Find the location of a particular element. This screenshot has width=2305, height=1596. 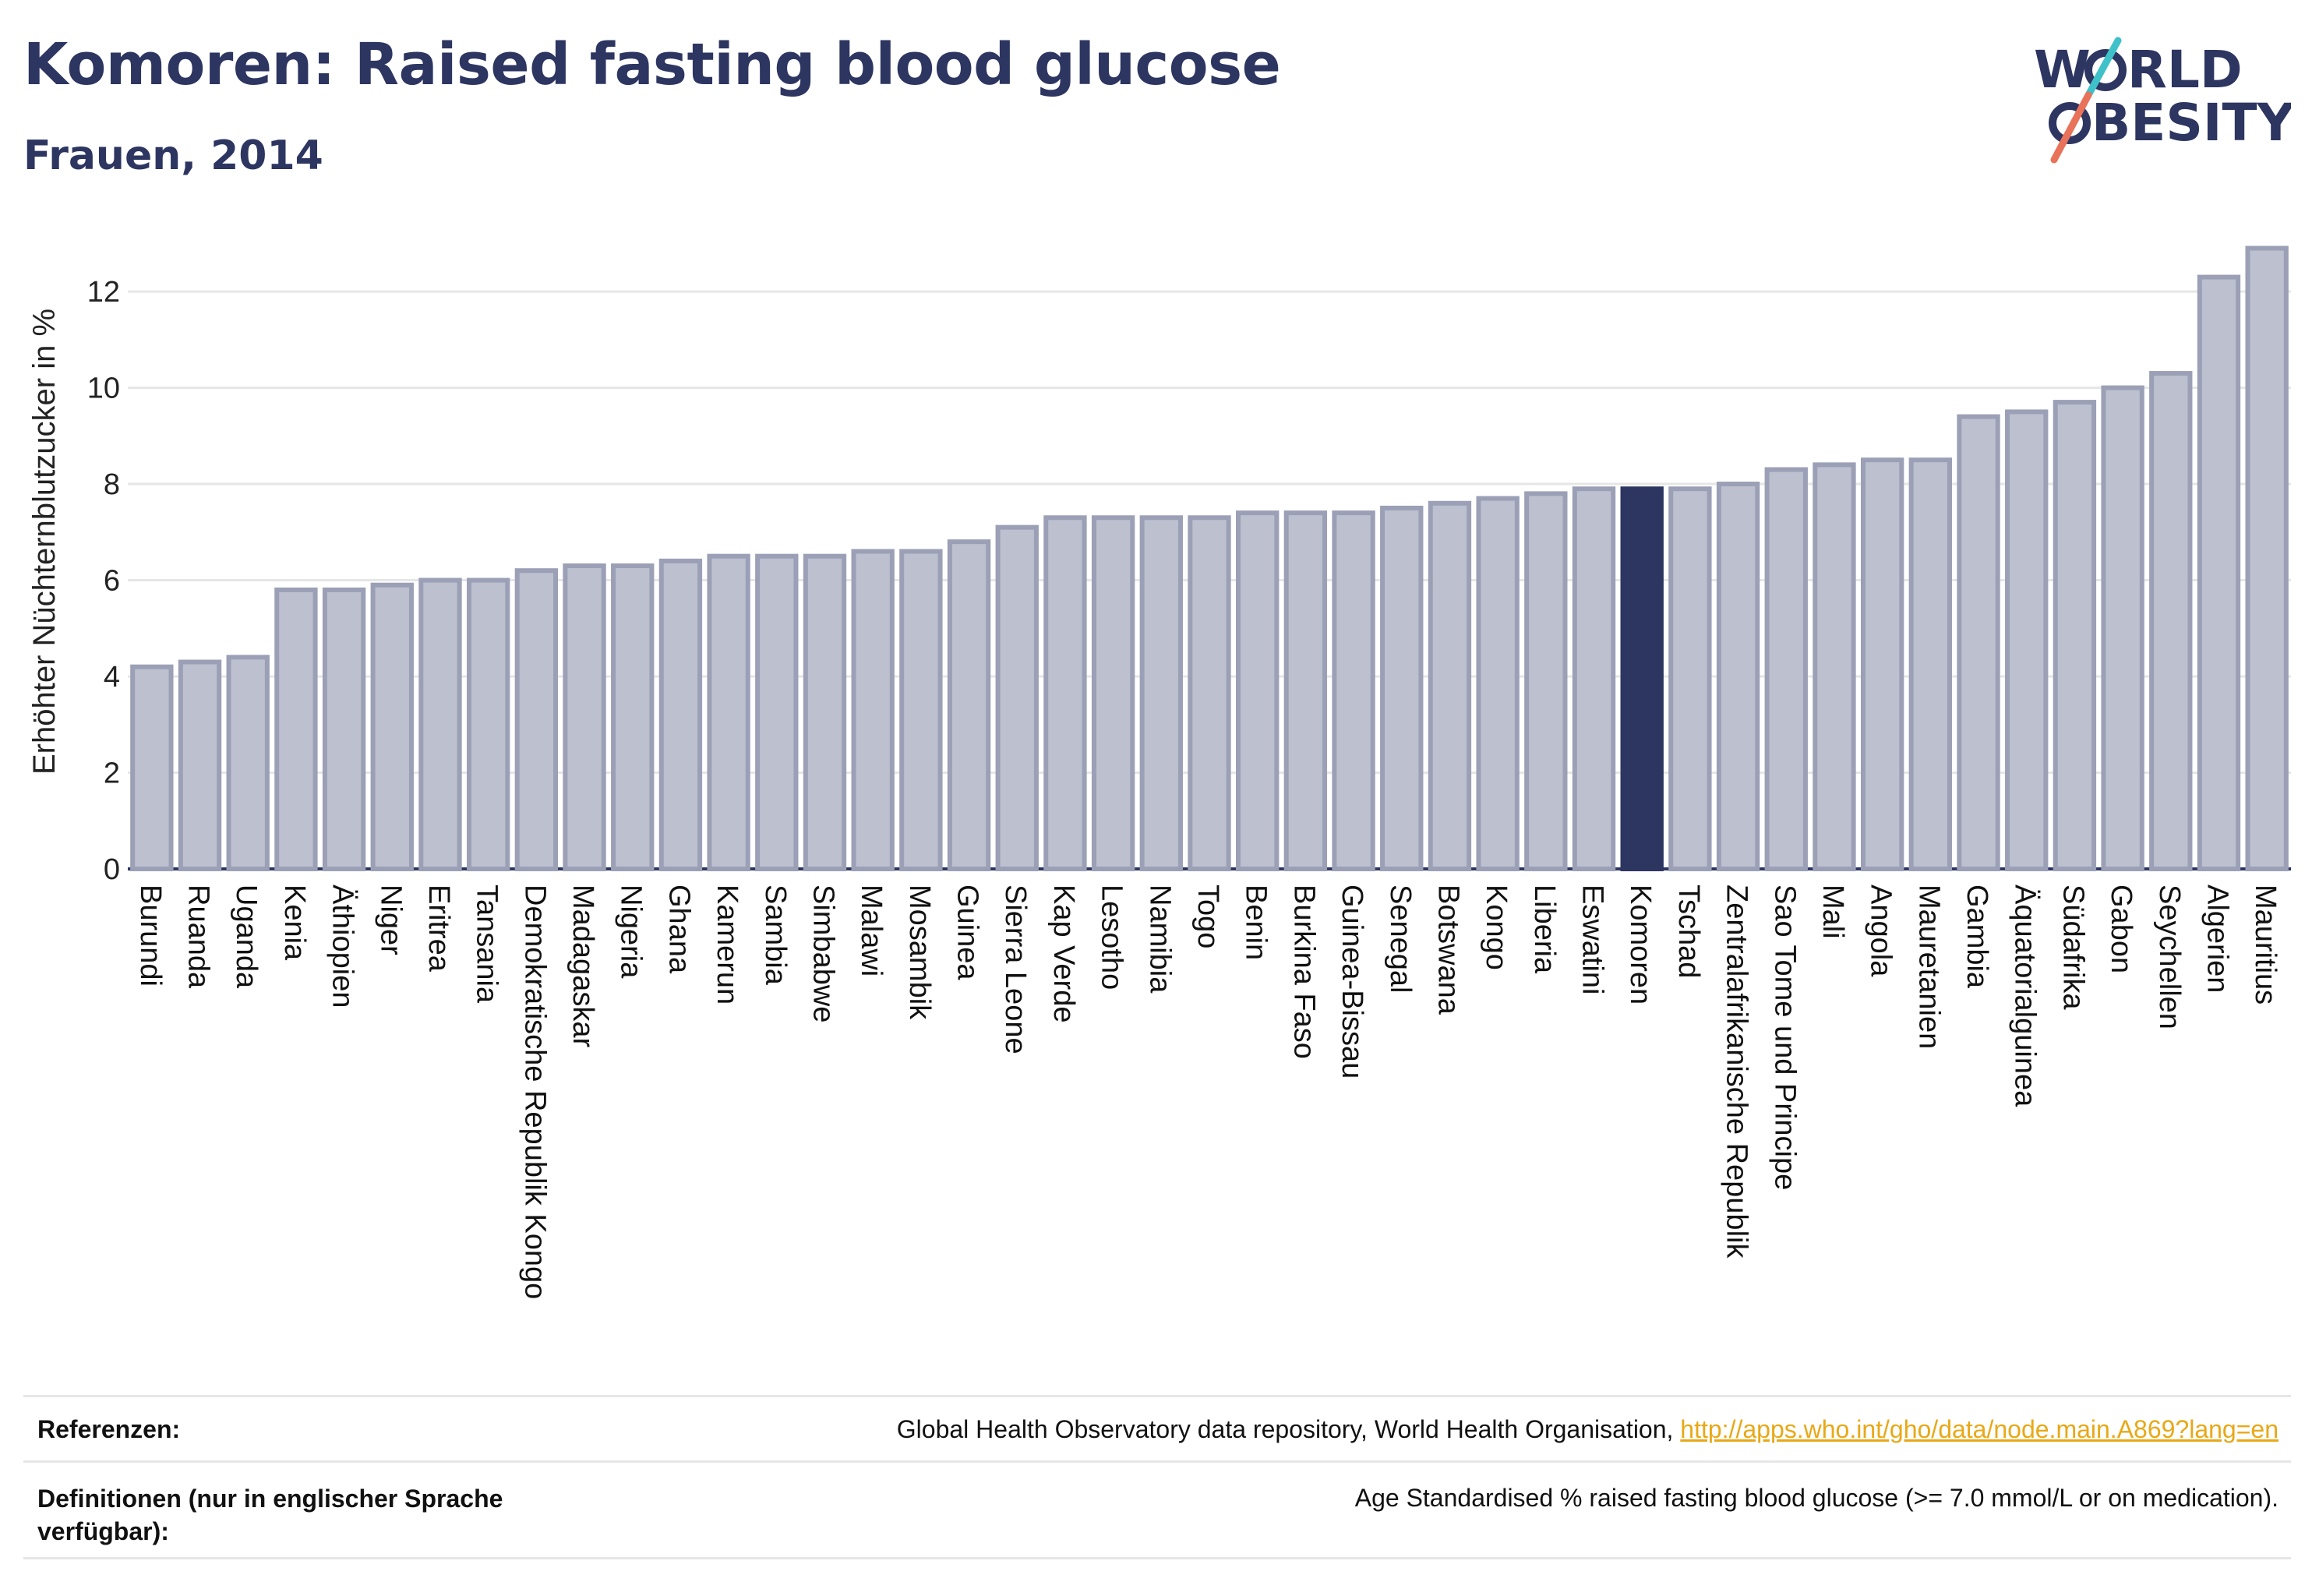

chart-title: Komoren: Raised fasting blood glucose is located at coordinates (652, 64).